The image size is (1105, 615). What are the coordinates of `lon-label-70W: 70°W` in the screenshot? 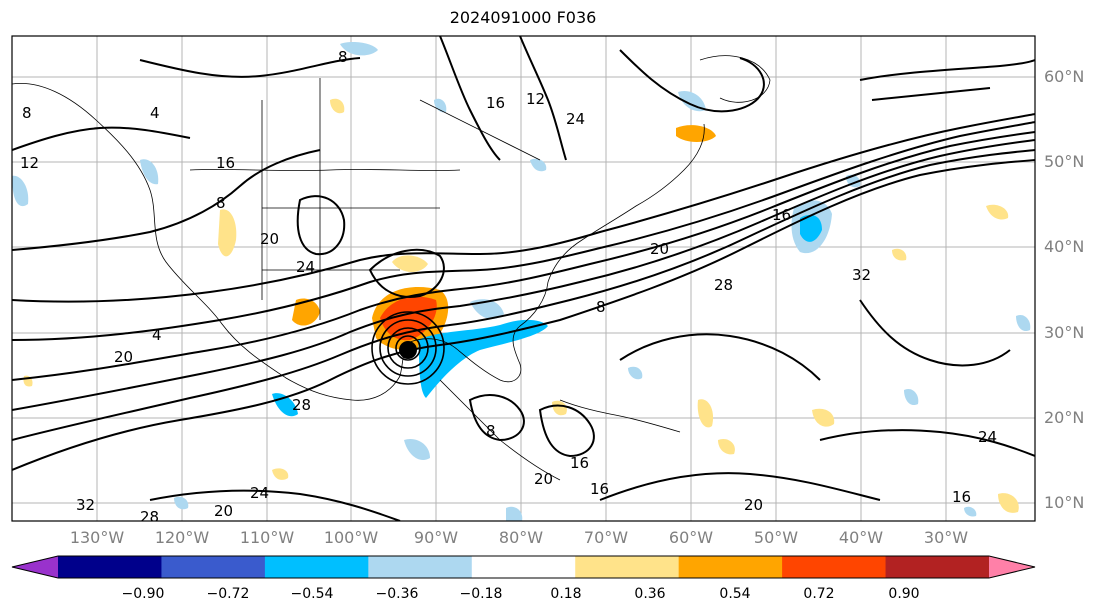 It's located at (606, 537).